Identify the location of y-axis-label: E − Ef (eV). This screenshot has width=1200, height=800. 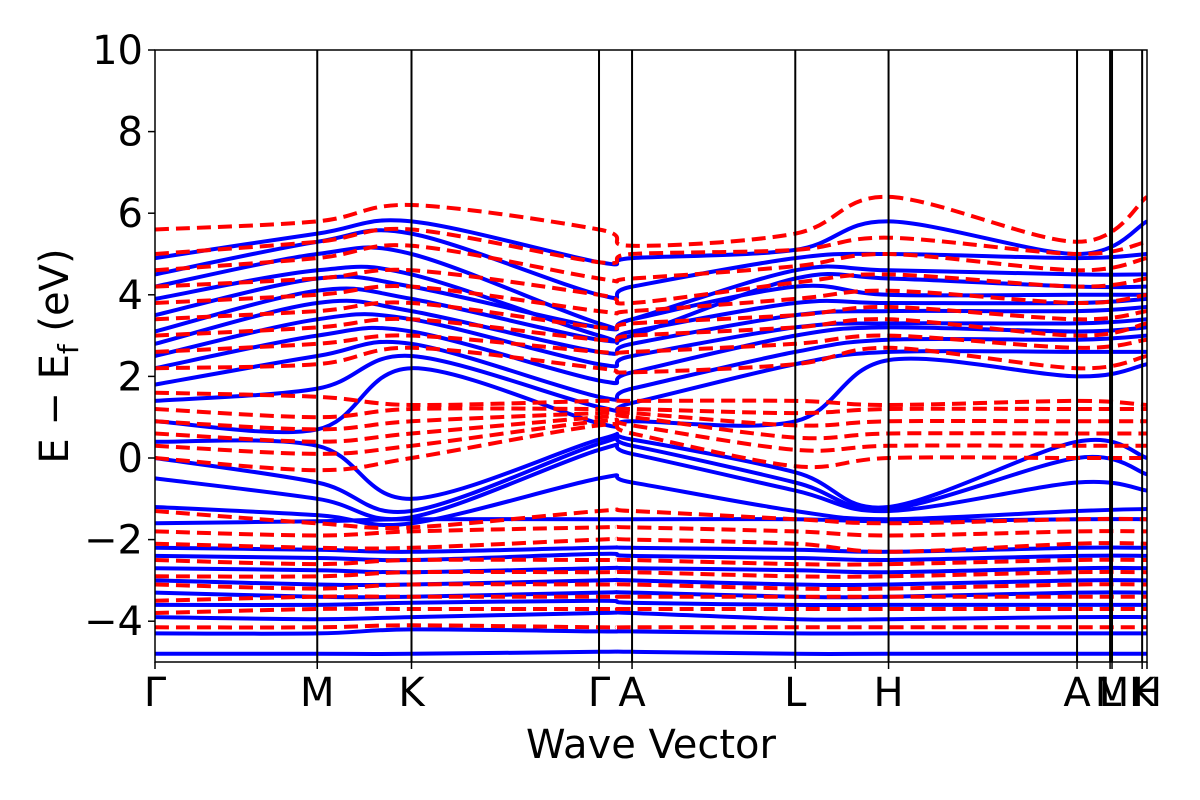
(58, 355).